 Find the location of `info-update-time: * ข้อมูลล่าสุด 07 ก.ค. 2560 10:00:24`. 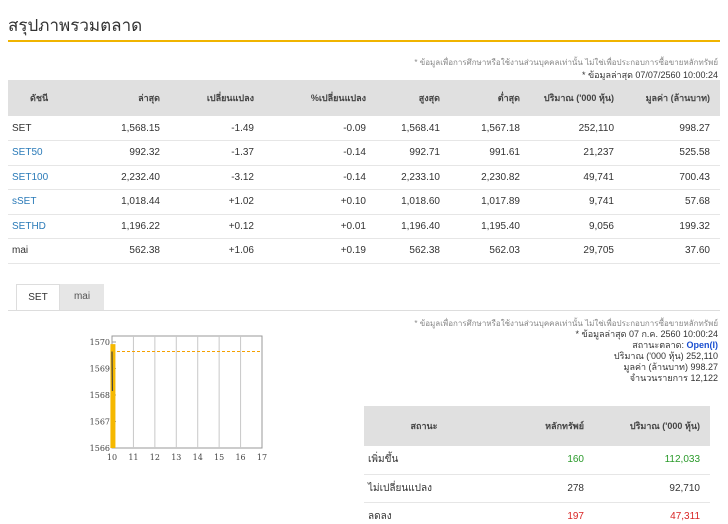

info-update-time: * ข้อมูลล่าสุด 07 ก.ค. 2560 10:00:24 is located at coordinates (646, 334).